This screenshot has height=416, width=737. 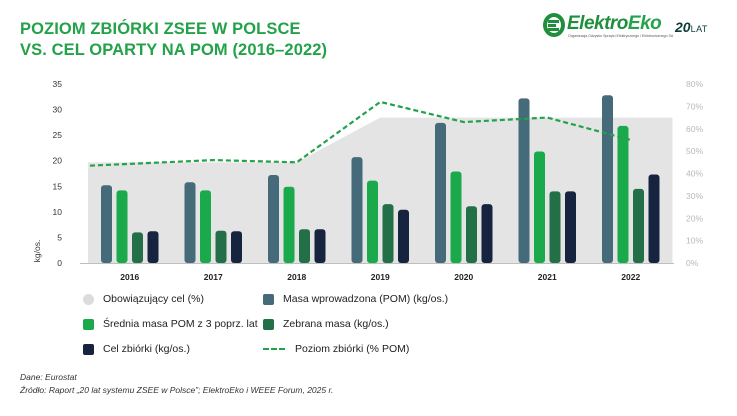 What do you see at coordinates (213, 276) in the screenshot?
I see `x-tick-2017: 2017` at bounding box center [213, 276].